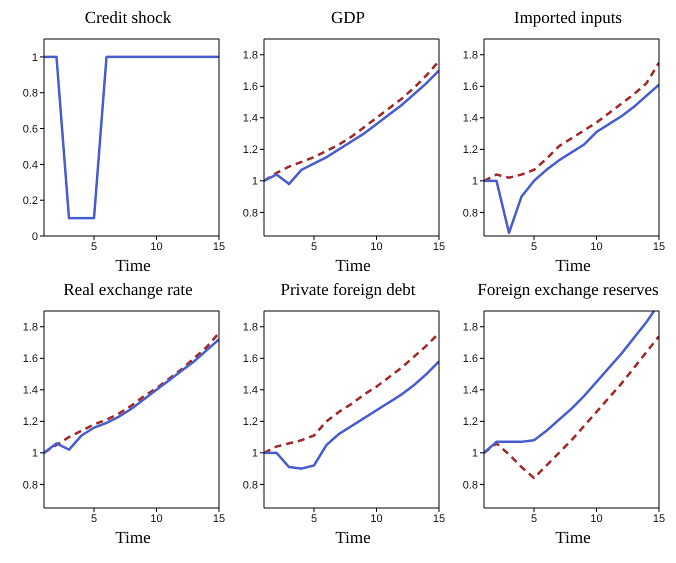  Describe the element at coordinates (30, 201) in the screenshot. I see `y-tick-label: 0.2` at that location.